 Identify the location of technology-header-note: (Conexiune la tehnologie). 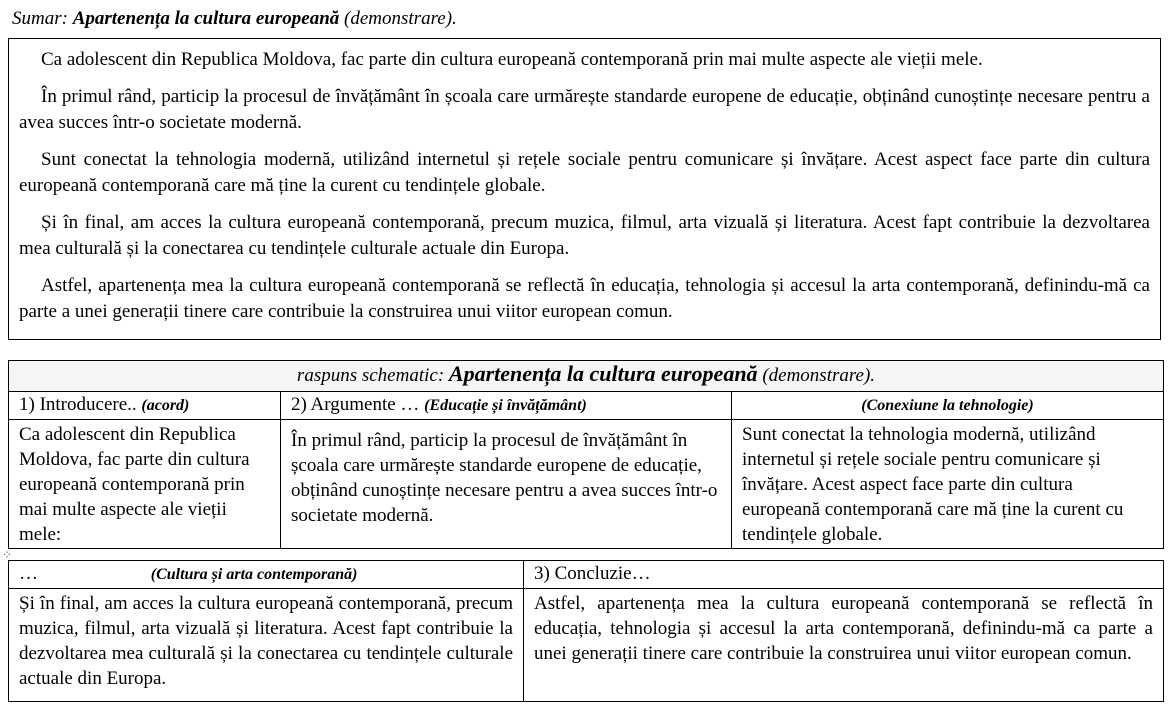
(947, 405).